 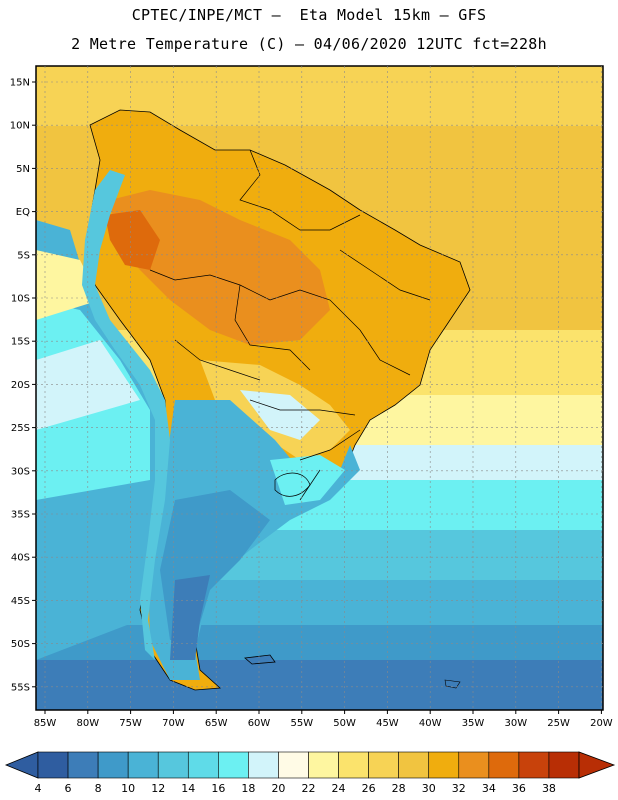 I want to click on lat-label: 35S, so click(x=20, y=515).